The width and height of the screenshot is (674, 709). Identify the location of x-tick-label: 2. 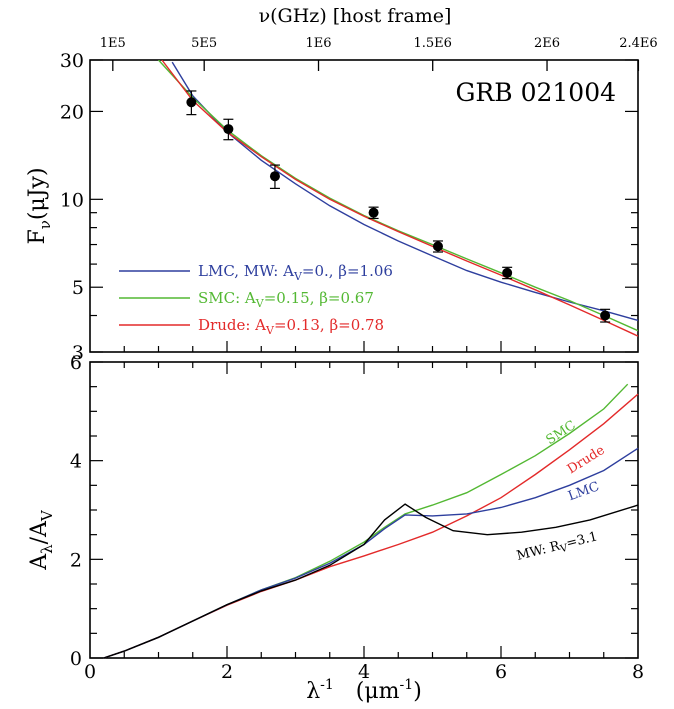
(227, 672).